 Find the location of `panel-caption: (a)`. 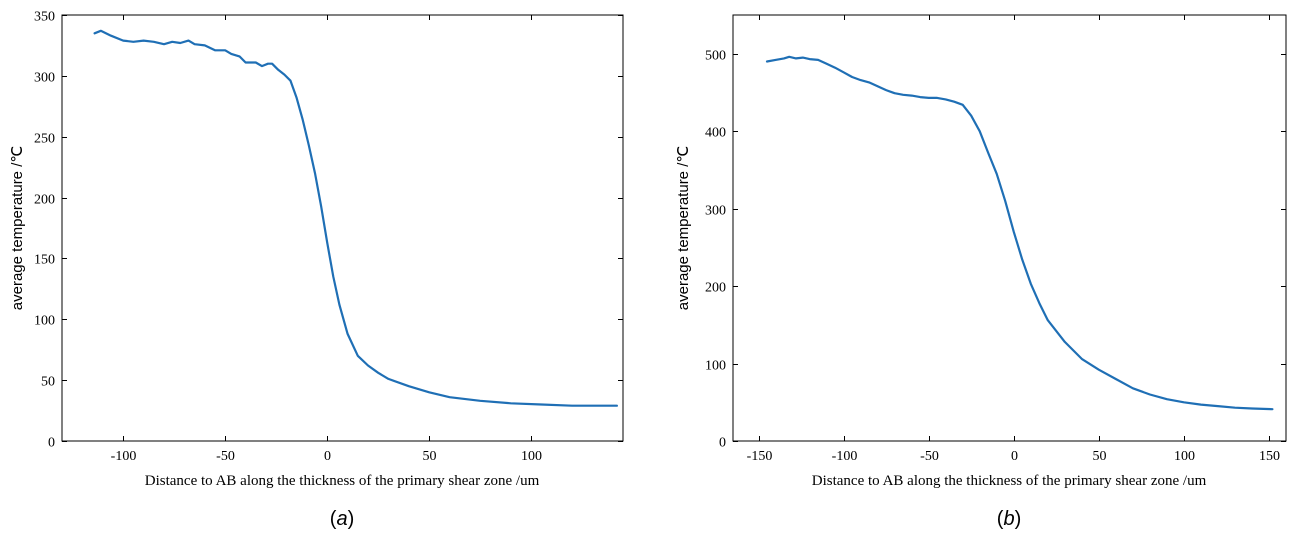

panel-caption: (a) is located at coordinates (342, 519).